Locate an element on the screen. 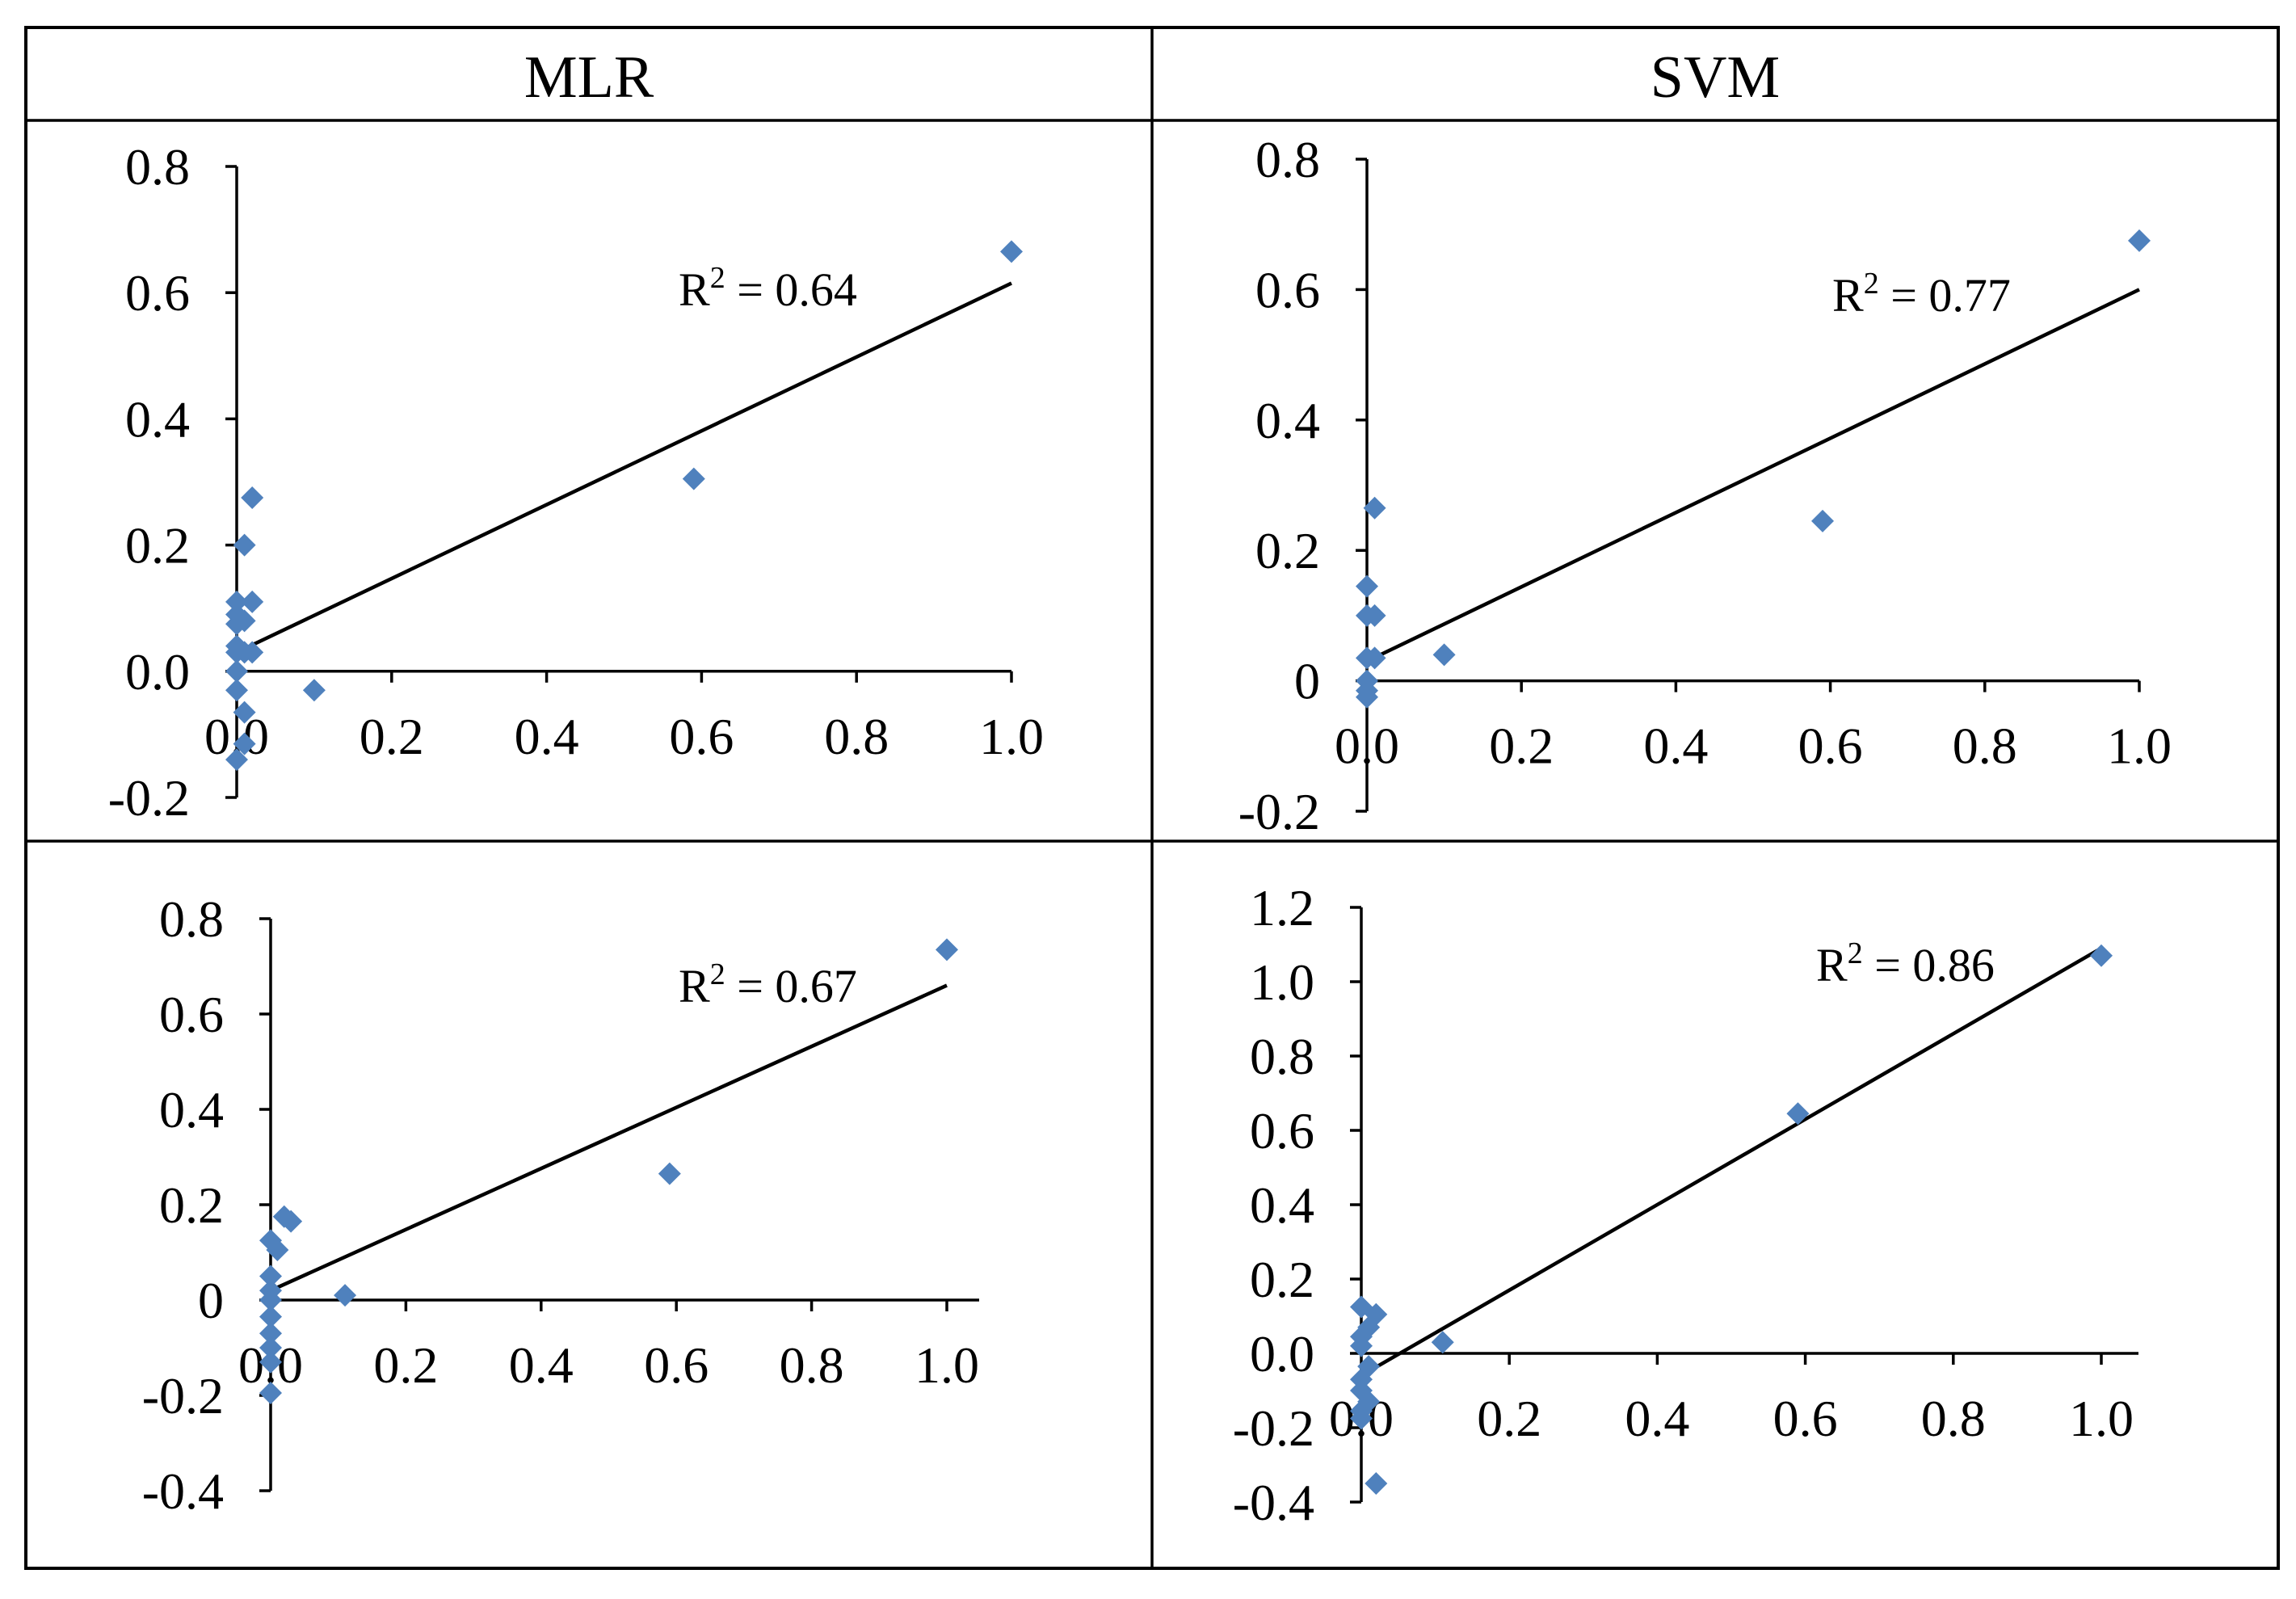 The height and width of the screenshot is (1599, 2296). y-tick-label: 1.0 is located at coordinates (1282, 982).